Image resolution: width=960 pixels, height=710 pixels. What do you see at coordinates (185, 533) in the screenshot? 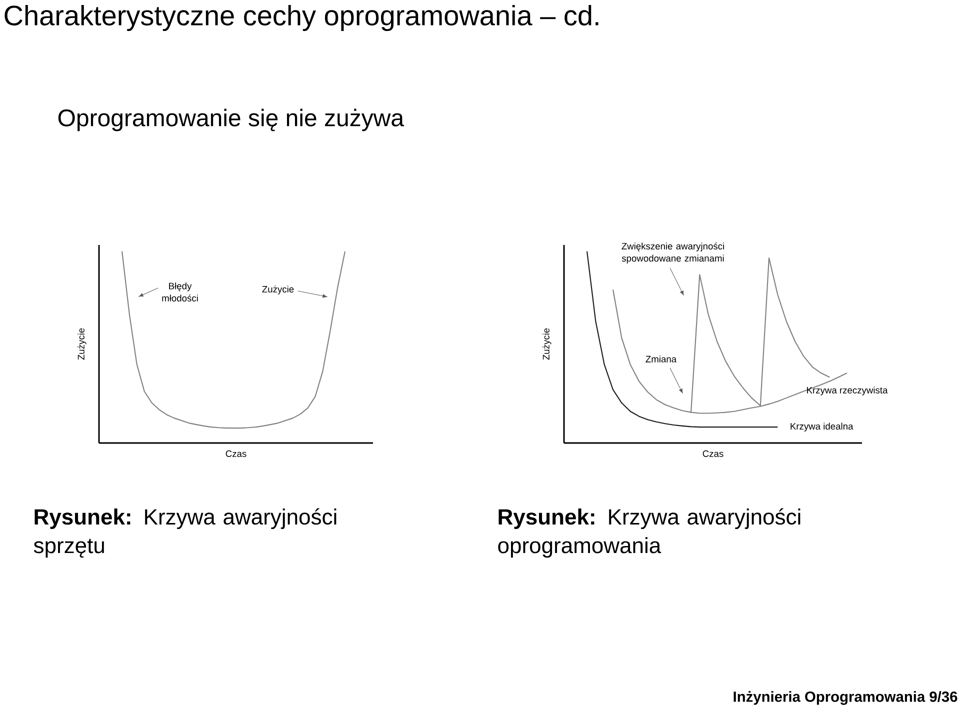
I see `text: Rysunek: Krzywa awaryjności sprzętu` at bounding box center [185, 533].